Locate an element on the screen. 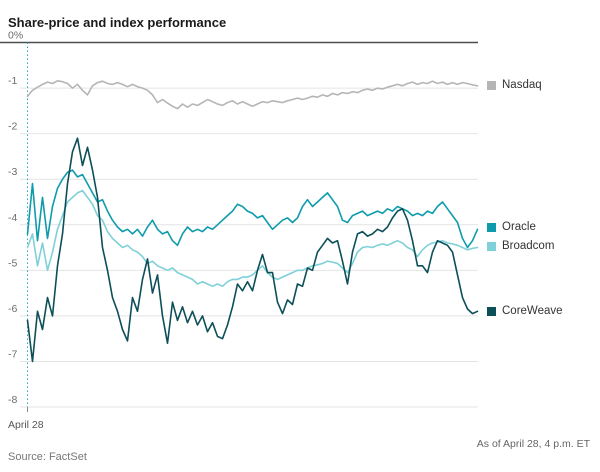  x-axis-label: April 28 is located at coordinates (26, 425).